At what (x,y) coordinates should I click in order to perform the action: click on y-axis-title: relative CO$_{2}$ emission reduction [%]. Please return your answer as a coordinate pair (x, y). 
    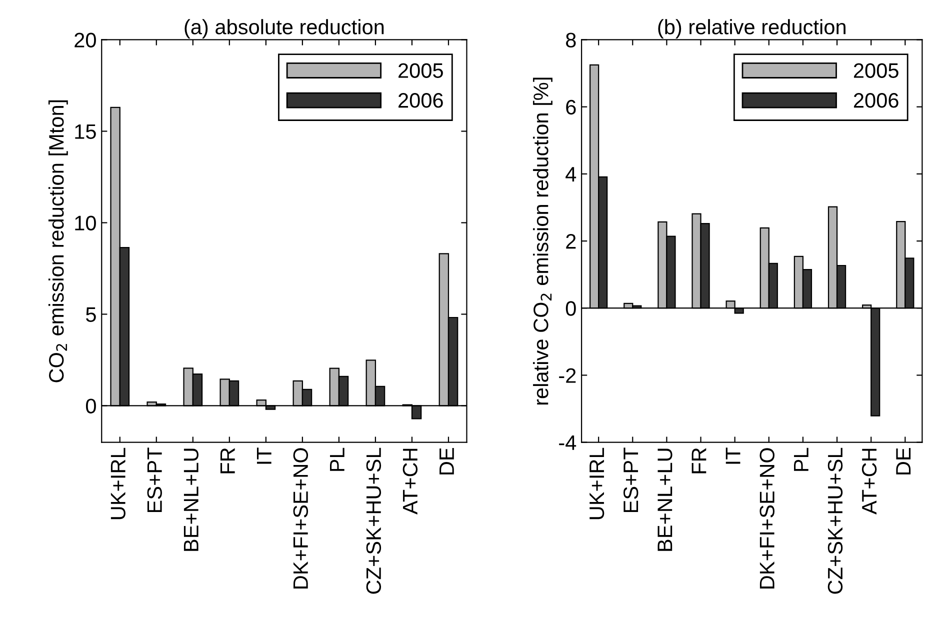
    Looking at the image, I should click on (542, 241).